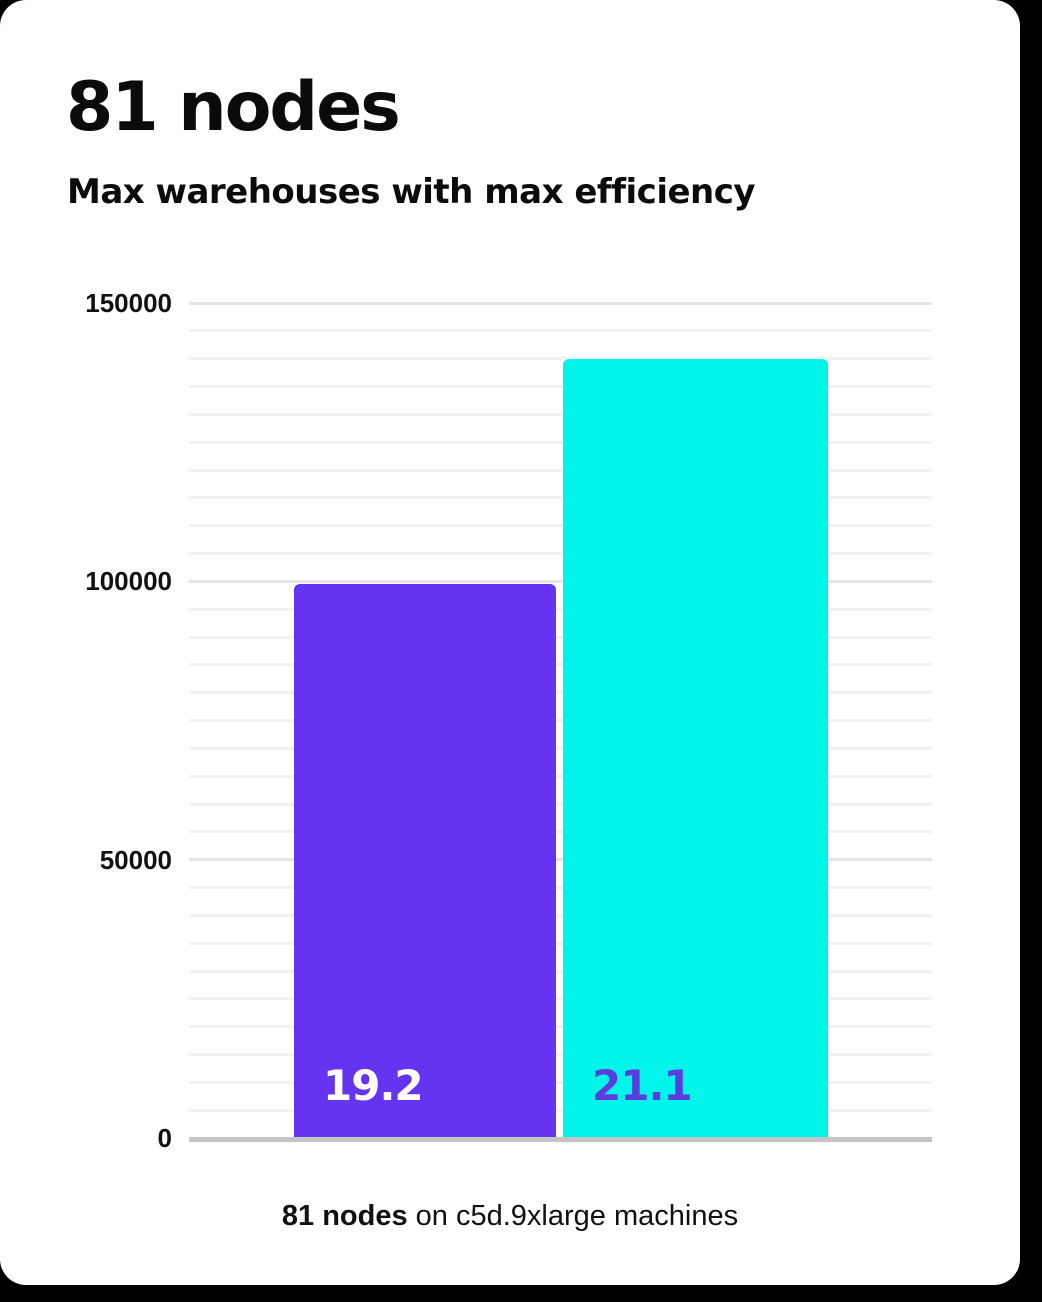 This screenshot has width=1042, height=1302. Describe the element at coordinates (233, 107) in the screenshot. I see `page-title: 81 nodes` at that location.